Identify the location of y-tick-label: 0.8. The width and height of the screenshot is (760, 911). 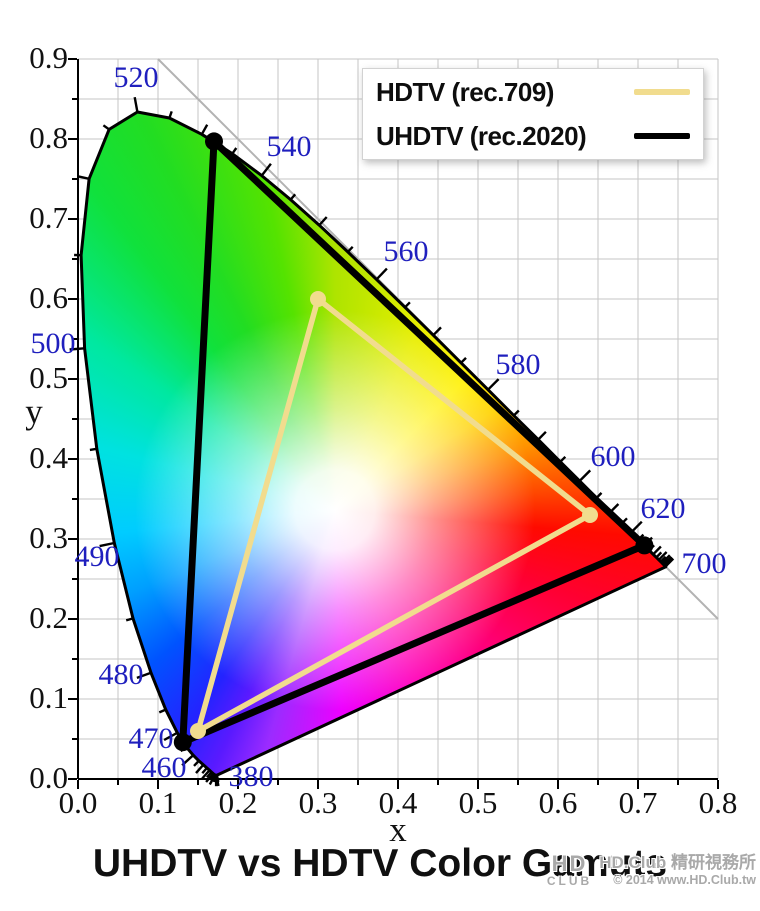
(48, 137).